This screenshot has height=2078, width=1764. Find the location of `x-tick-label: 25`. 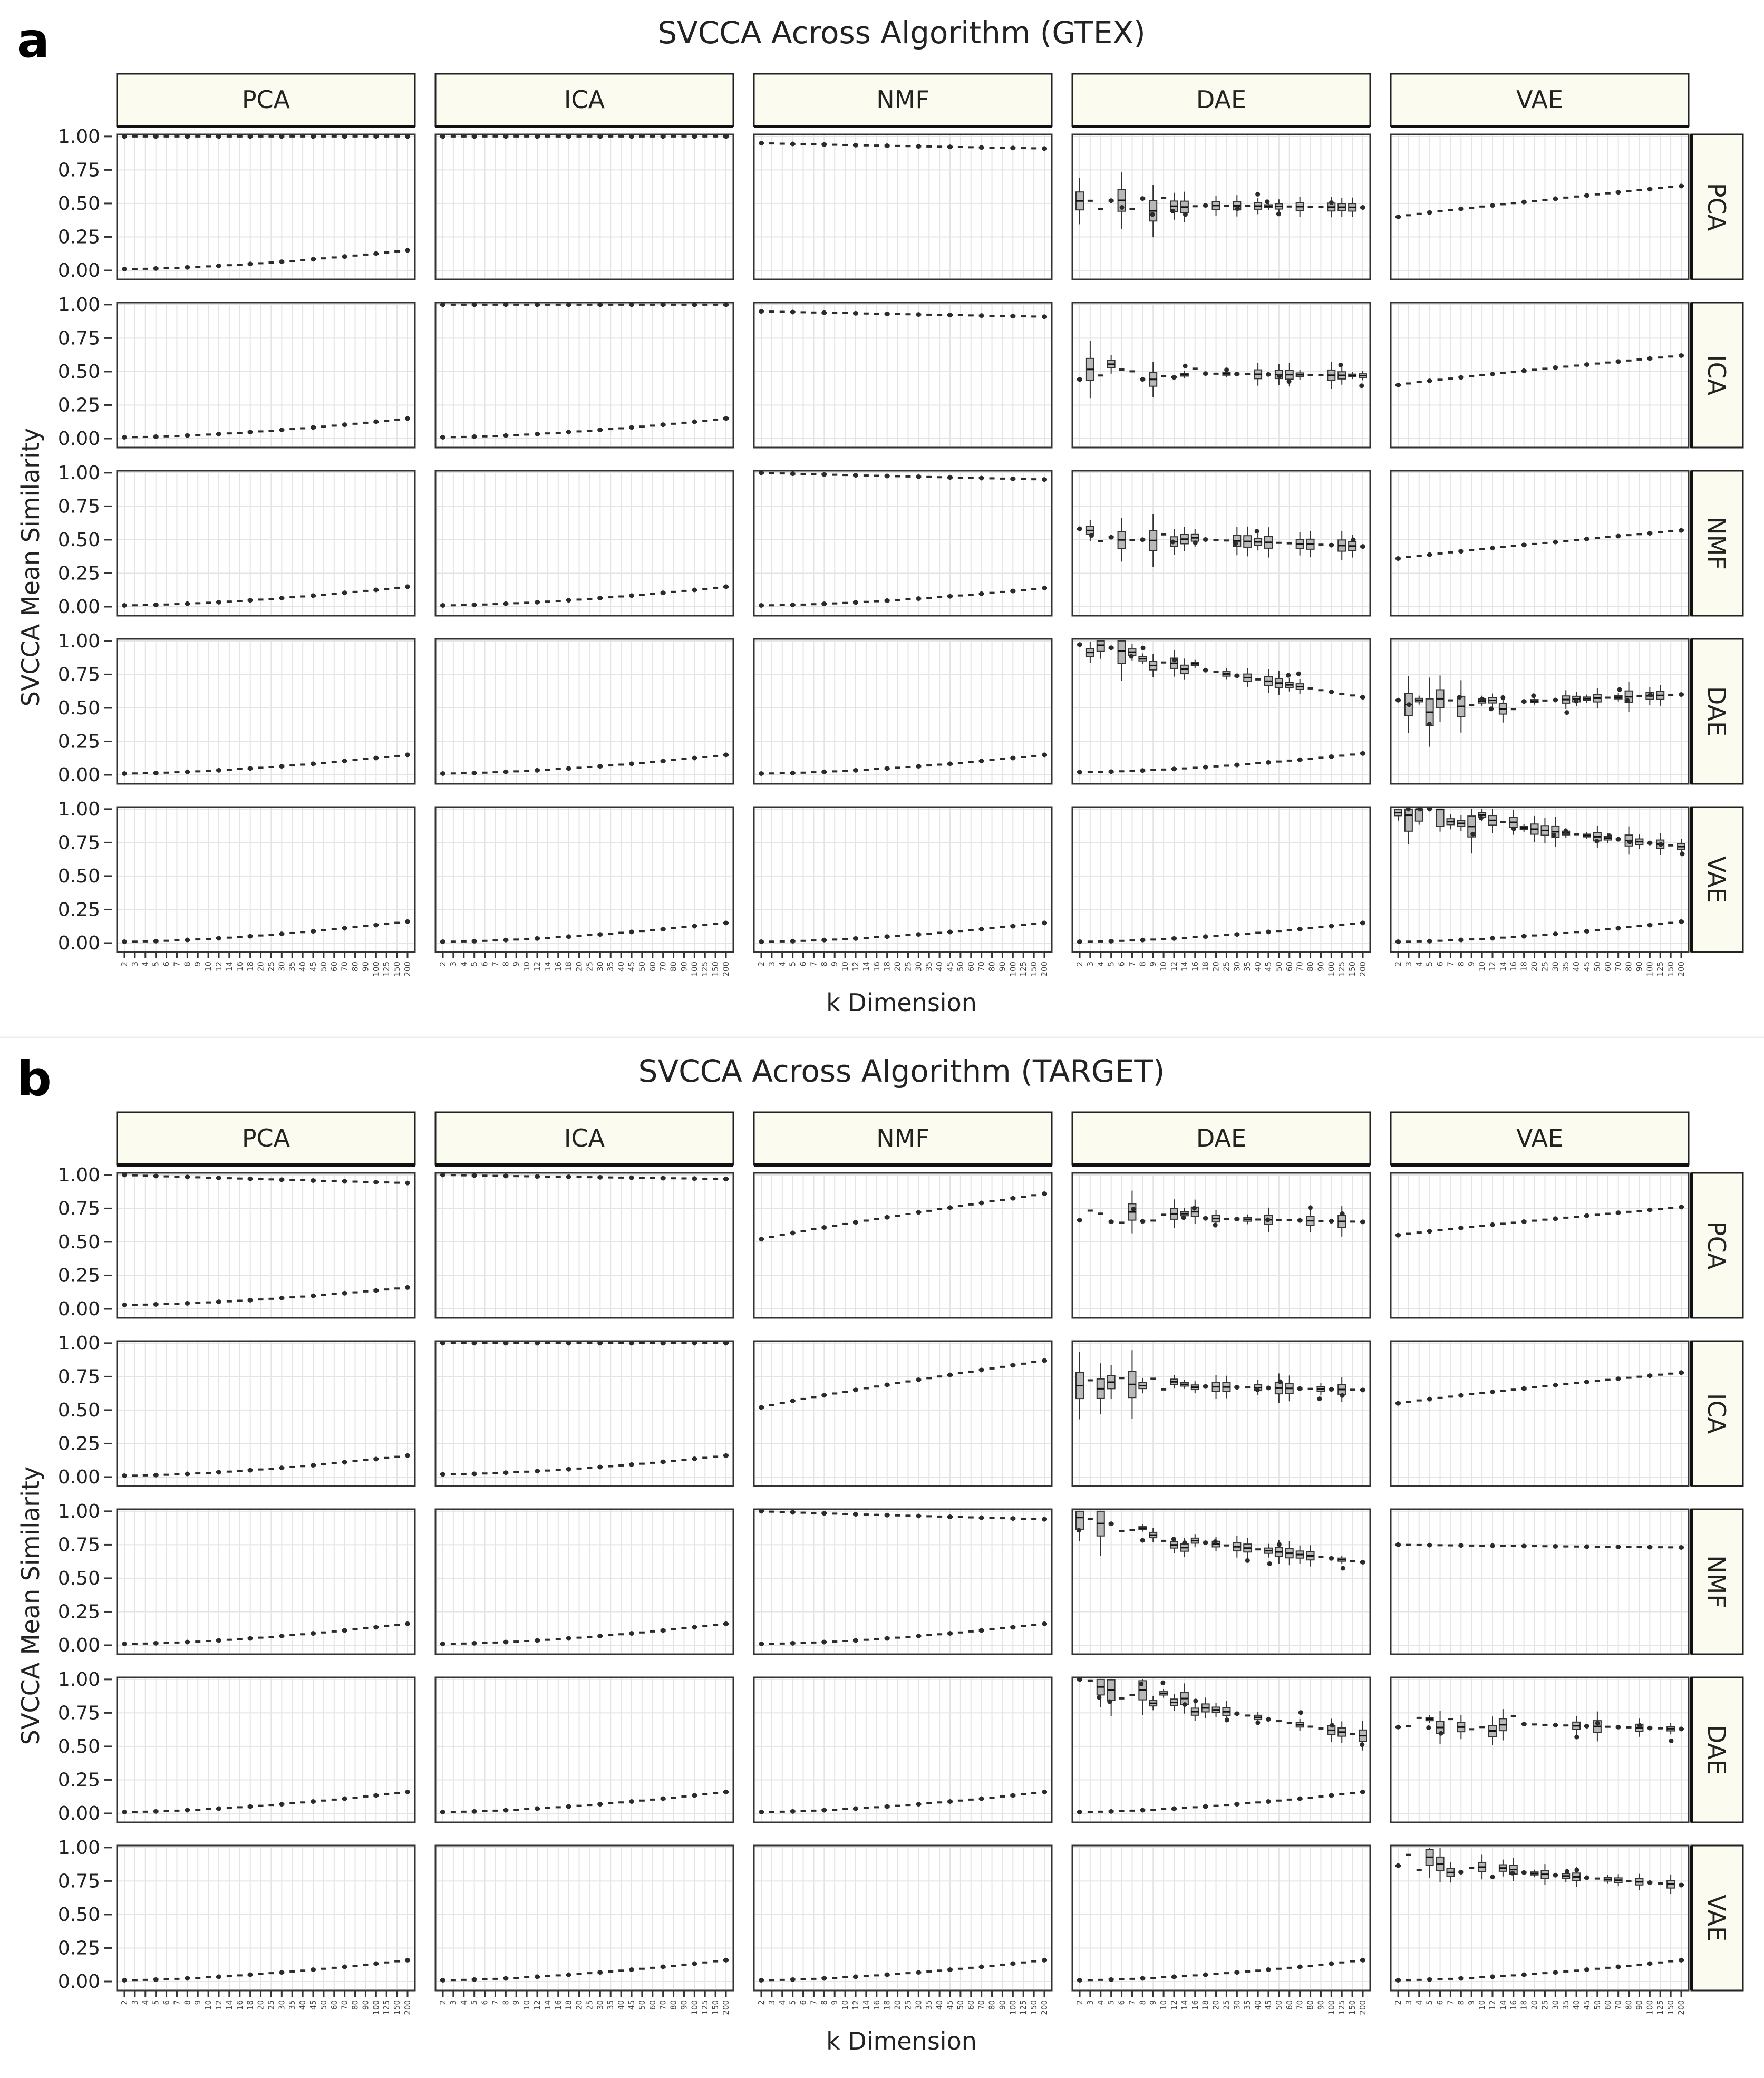

x-tick-label: 25 is located at coordinates (589, 2005).